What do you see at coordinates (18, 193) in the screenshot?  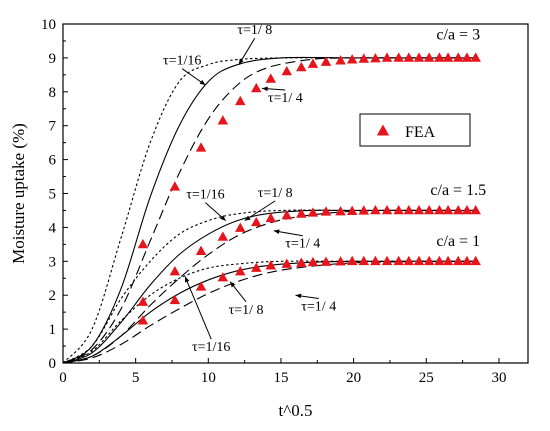 I see `y-axis-title: Moisture uptake (%)` at bounding box center [18, 193].